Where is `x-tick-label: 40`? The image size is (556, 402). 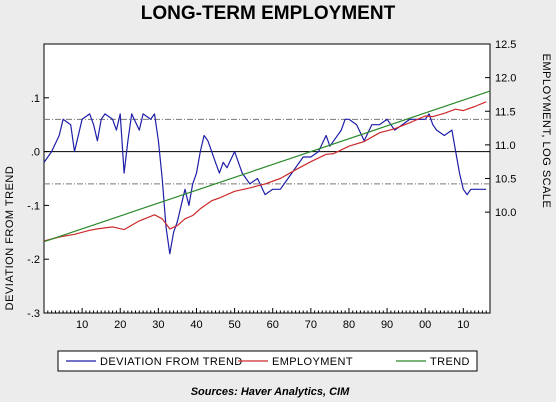
x-tick-label: 40 is located at coordinates (196, 325).